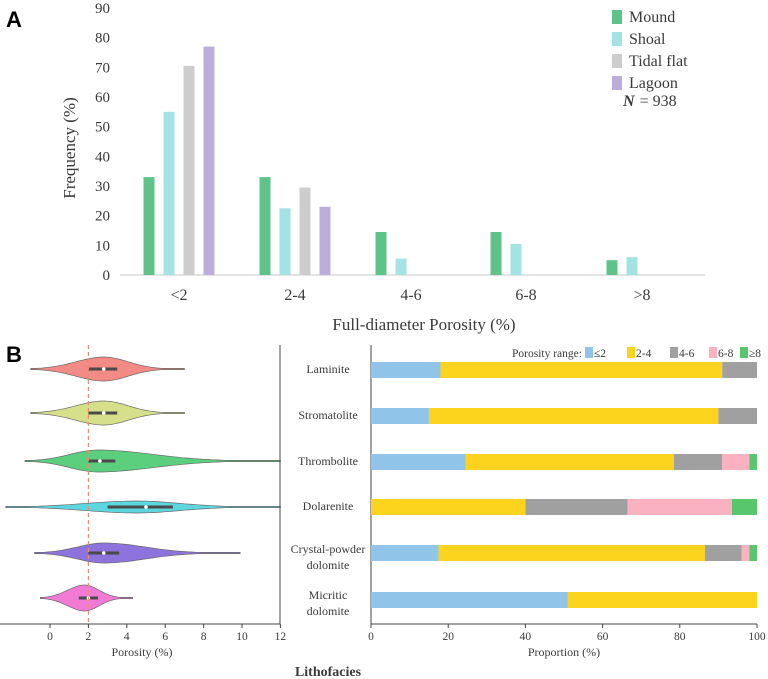 This screenshot has width=768, height=679. I want to click on lithofacies-title: Lithofacies, so click(328, 672).